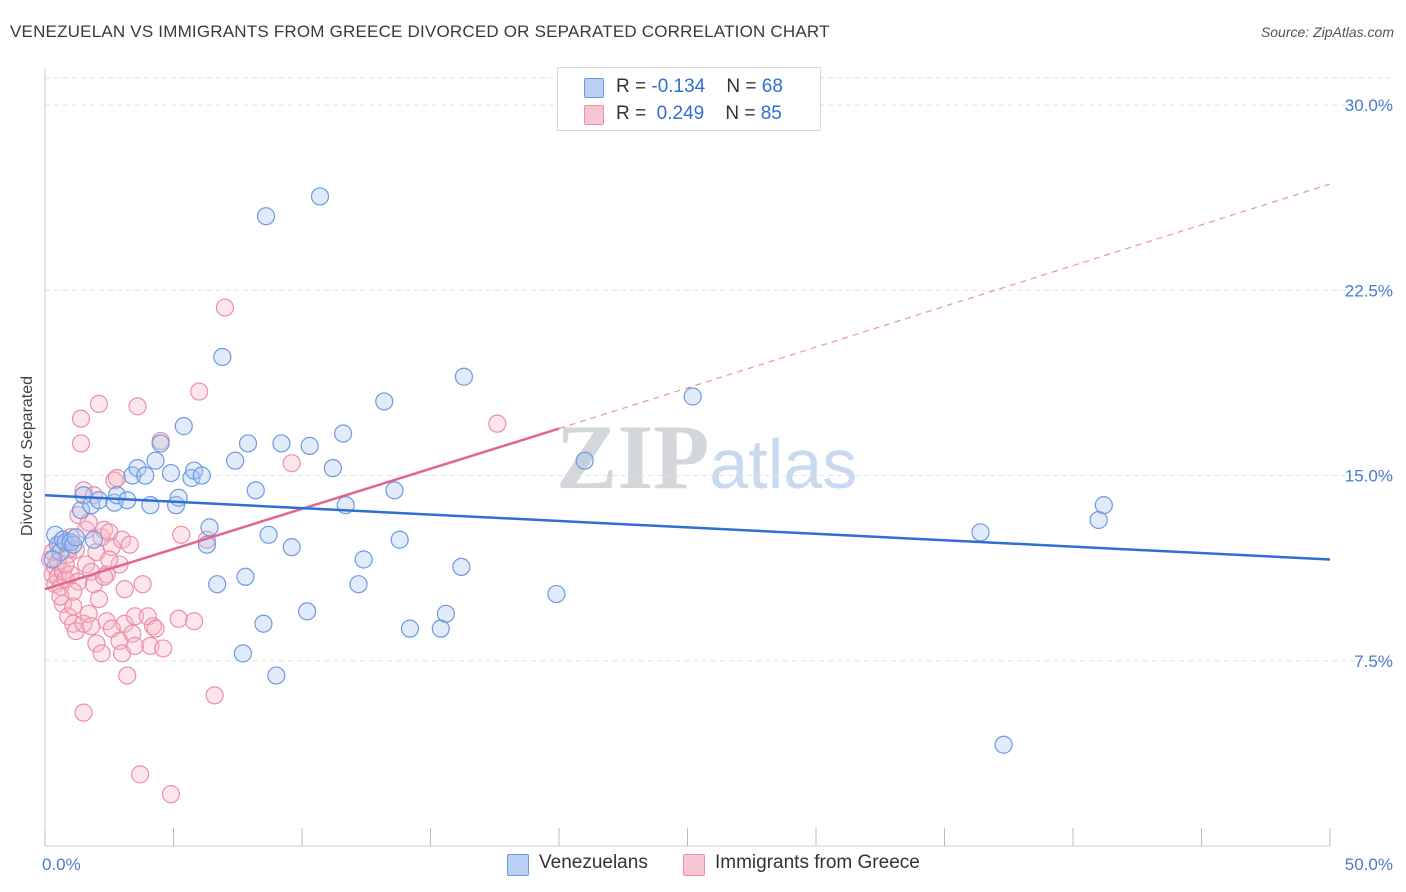 The width and height of the screenshot is (1406, 892). I want to click on x-tick-label: 50.0%, so click(1369, 864).